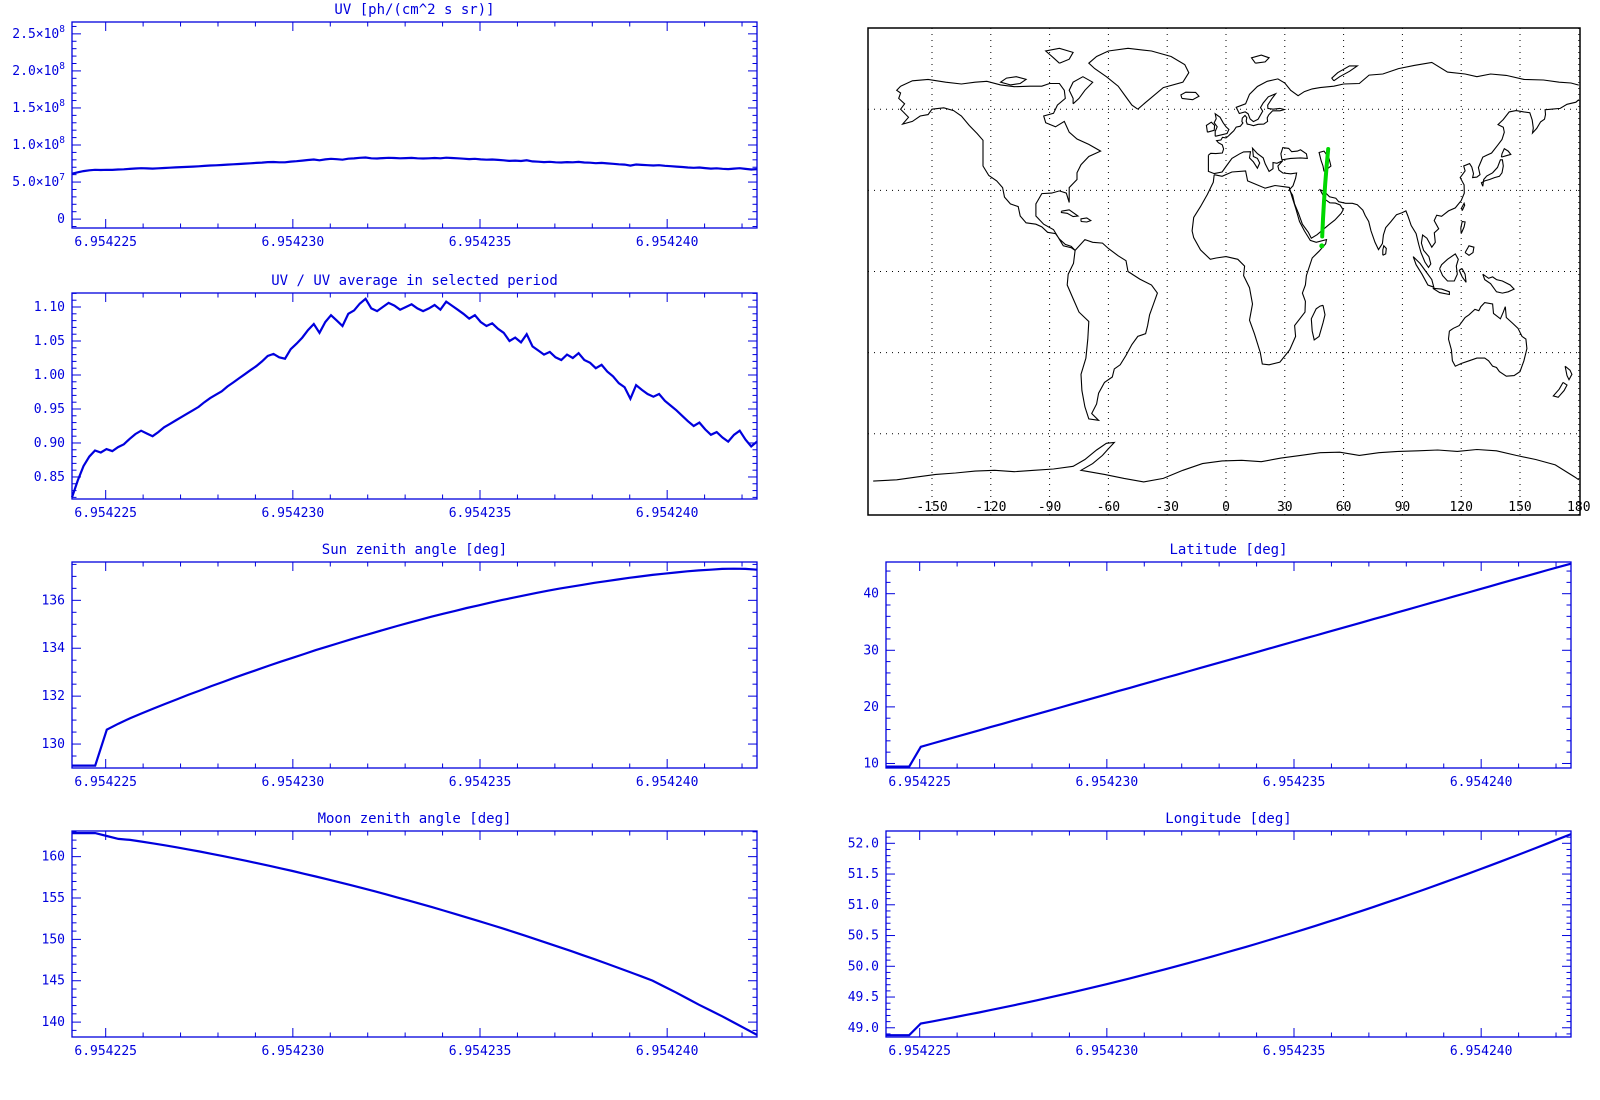  I want to click on svg-text: 40, so click(871, 594).